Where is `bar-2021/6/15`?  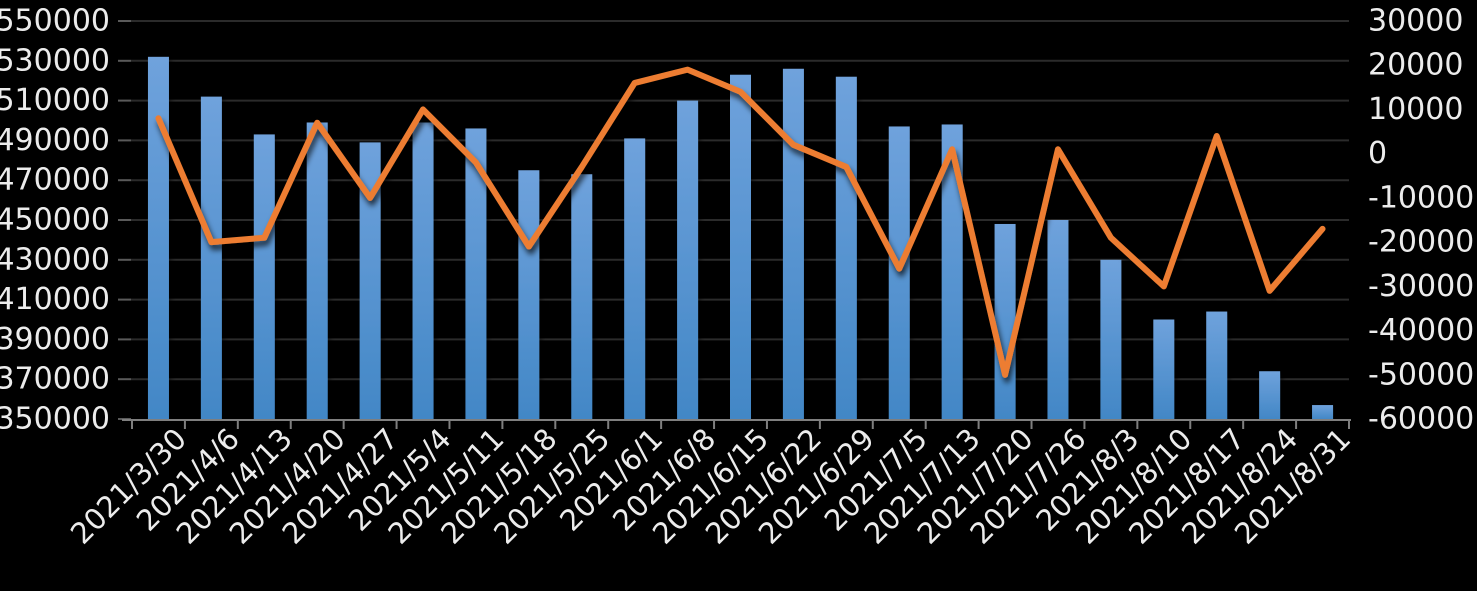
bar-2021/6/15 is located at coordinates (740, 246).